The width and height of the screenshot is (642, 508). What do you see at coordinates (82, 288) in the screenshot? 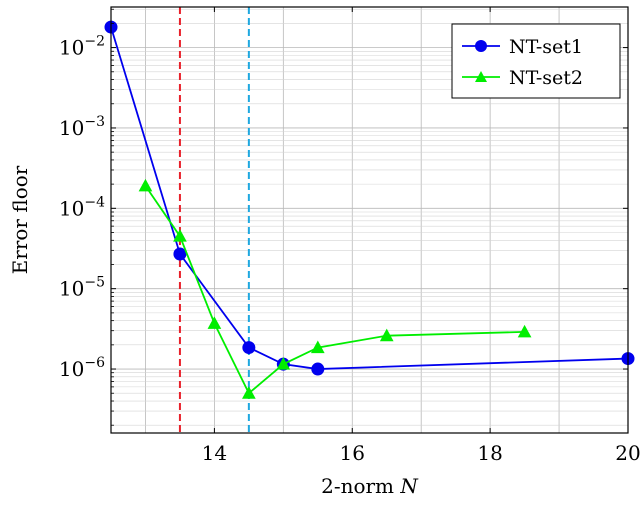
I see `y-tick-label: 10⁻⁵` at bounding box center [82, 288].